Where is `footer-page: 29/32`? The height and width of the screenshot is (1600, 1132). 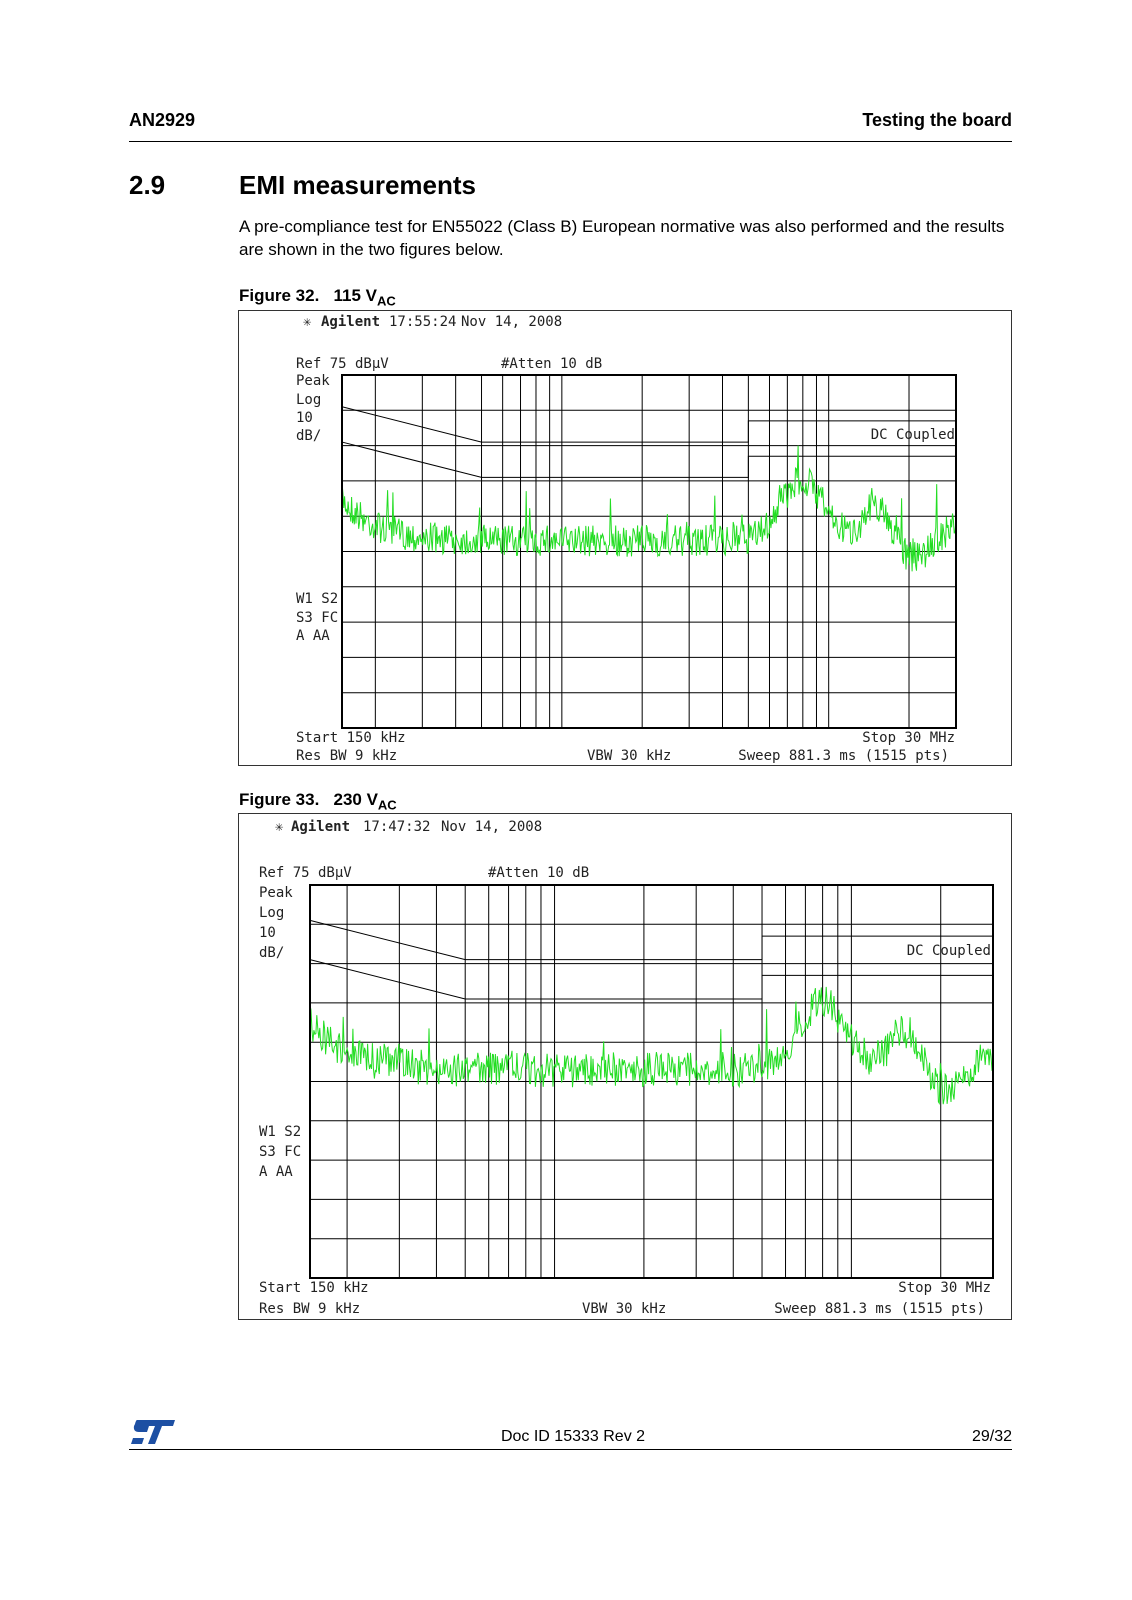 footer-page: 29/32 is located at coordinates (991, 1436).